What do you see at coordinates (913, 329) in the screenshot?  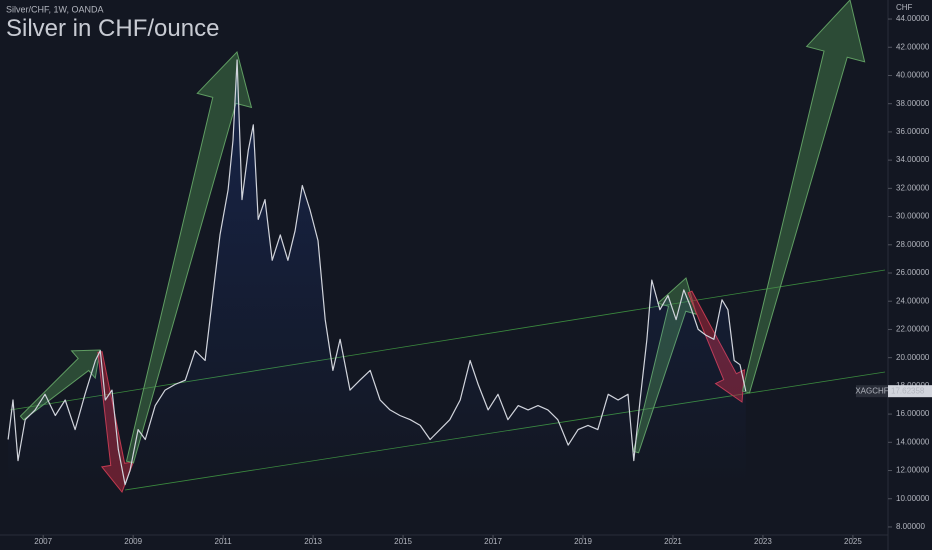 I see `y-tick-label: 22.00000` at bounding box center [913, 329].